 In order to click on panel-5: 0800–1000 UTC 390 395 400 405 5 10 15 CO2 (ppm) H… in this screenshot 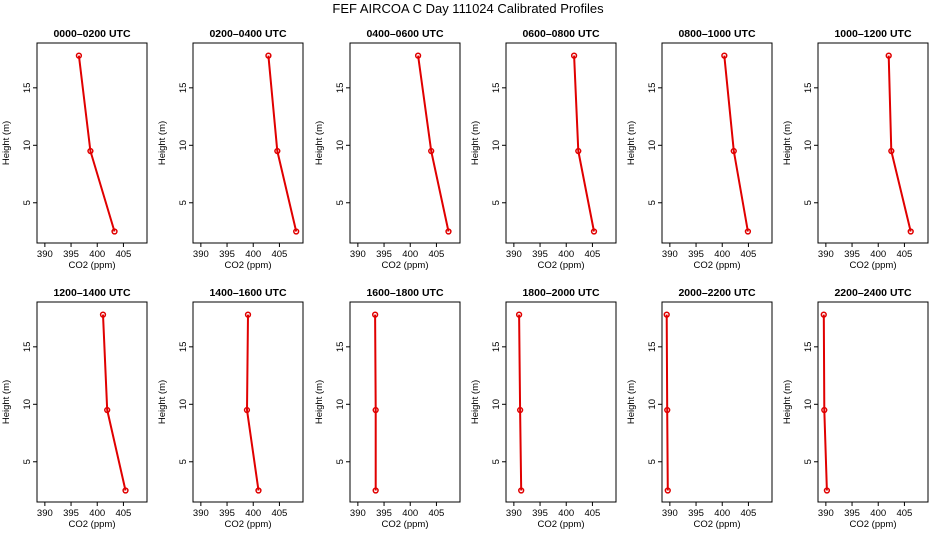, I will do `click(699, 149)`.